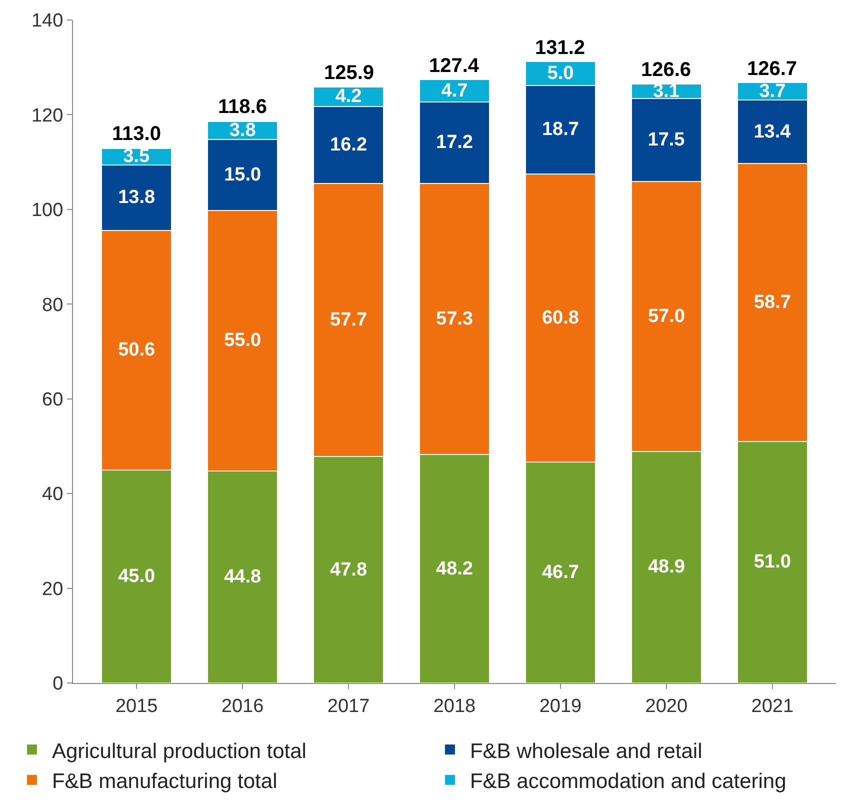 The image size is (854, 812). What do you see at coordinates (242, 706) in the screenshot?
I see `x-tick-label: 2016` at bounding box center [242, 706].